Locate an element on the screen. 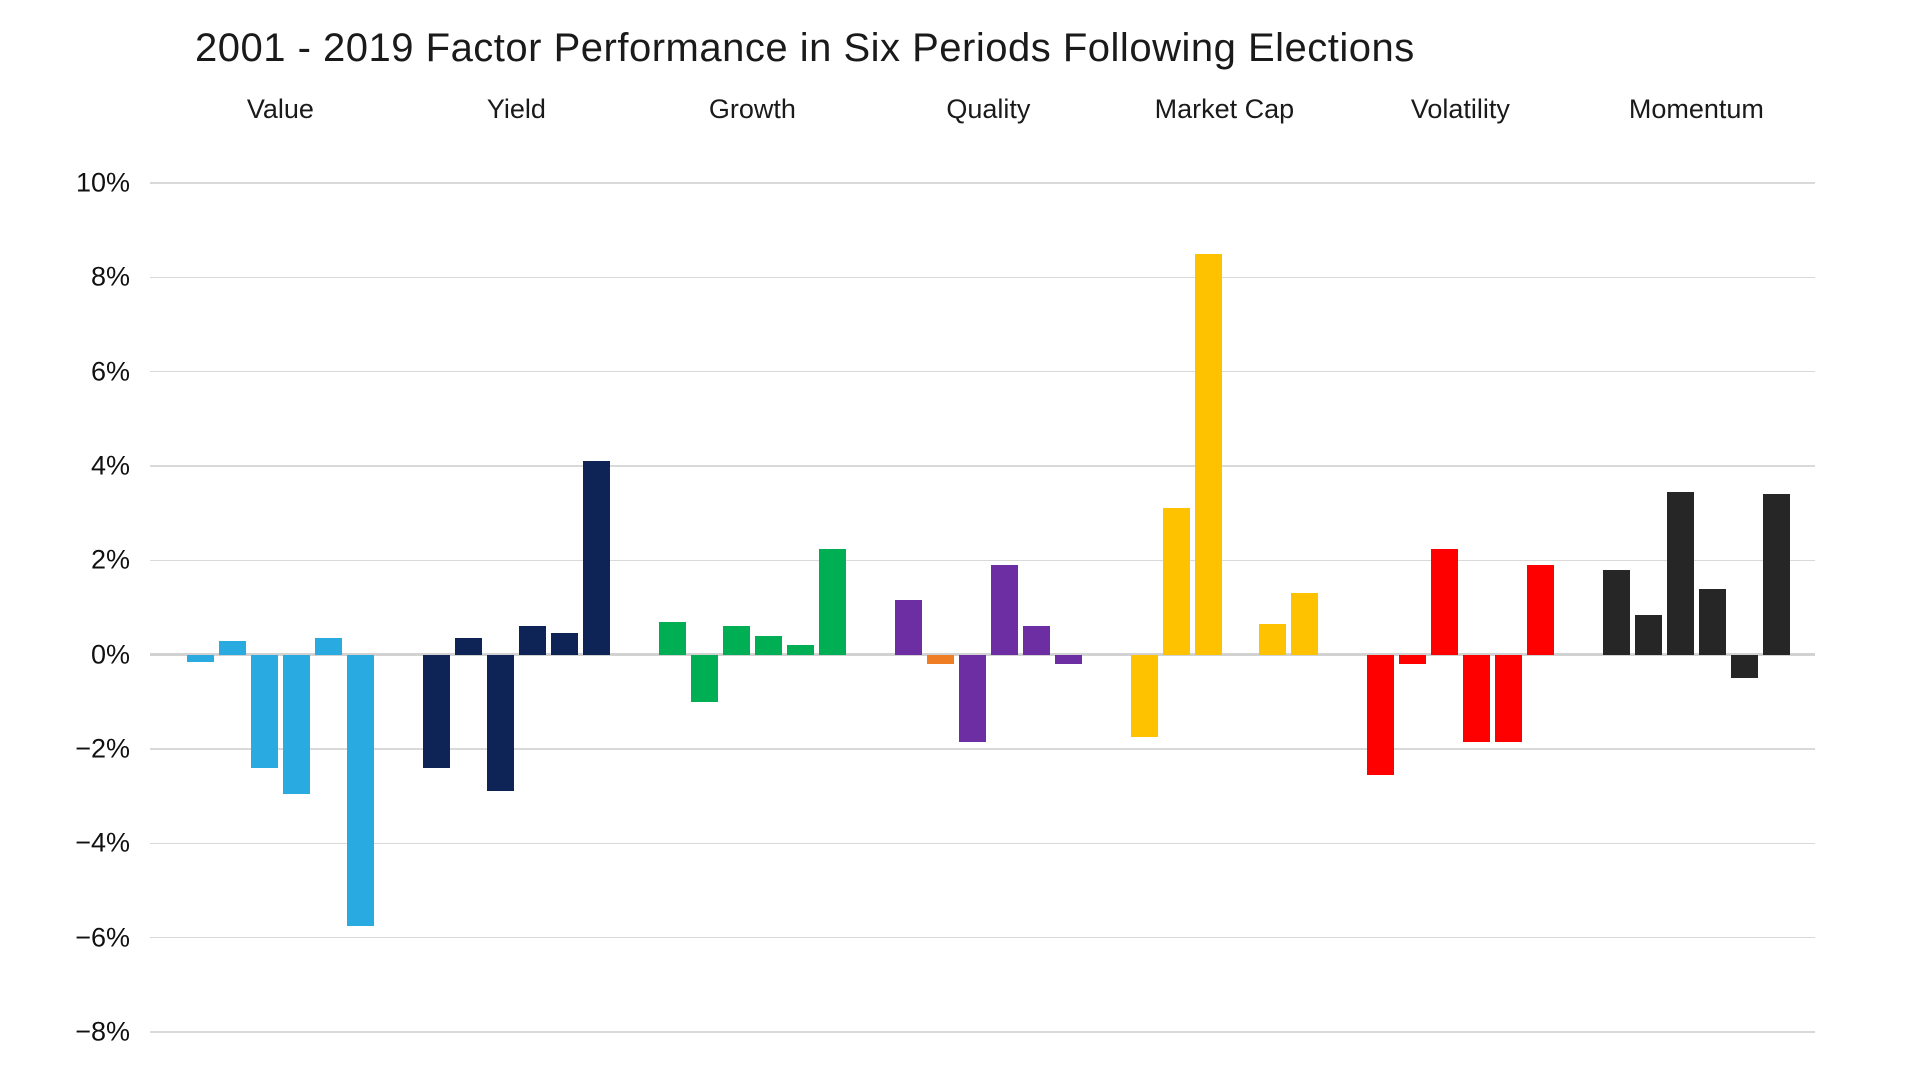 Image resolution: width=1920 pixels, height=1080 pixels. y-axis-tick-label: −8% is located at coordinates (102, 1031).